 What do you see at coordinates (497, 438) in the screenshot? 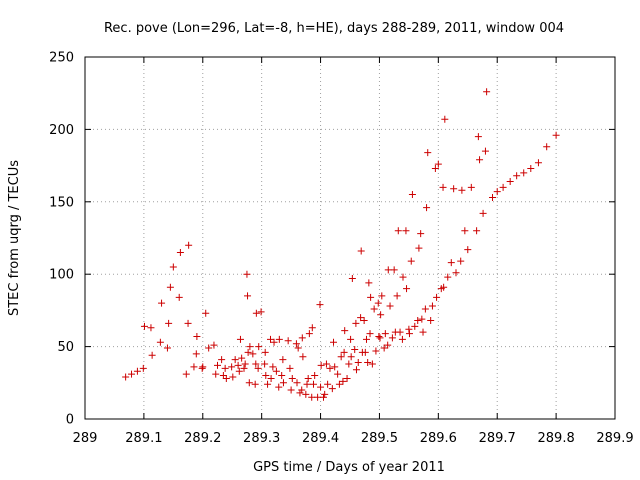
I see `x-tick-label: 289.7` at bounding box center [497, 438].